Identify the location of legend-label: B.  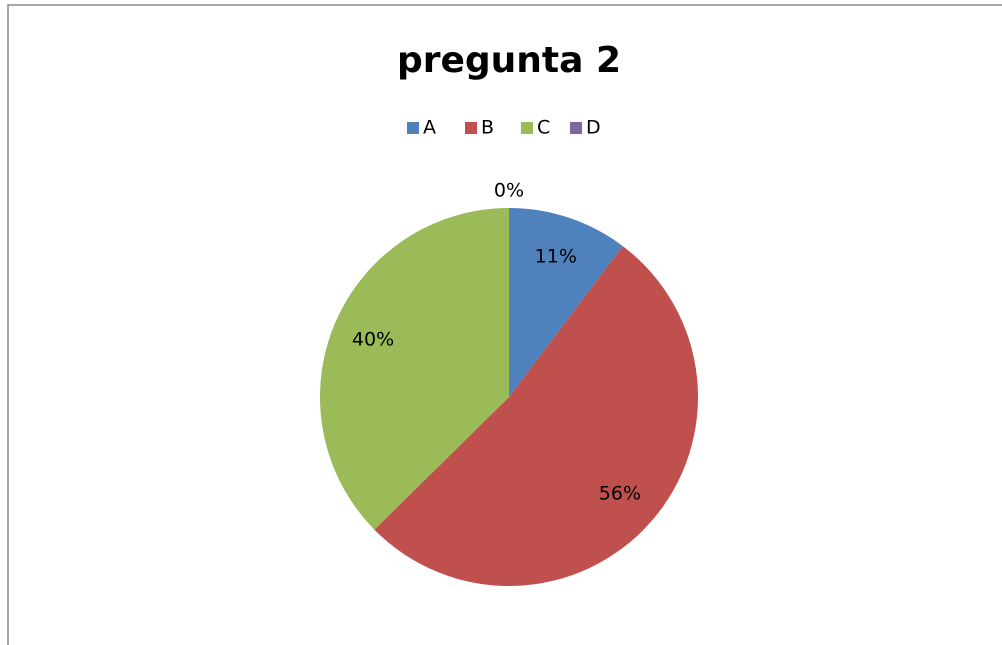
(487, 128).